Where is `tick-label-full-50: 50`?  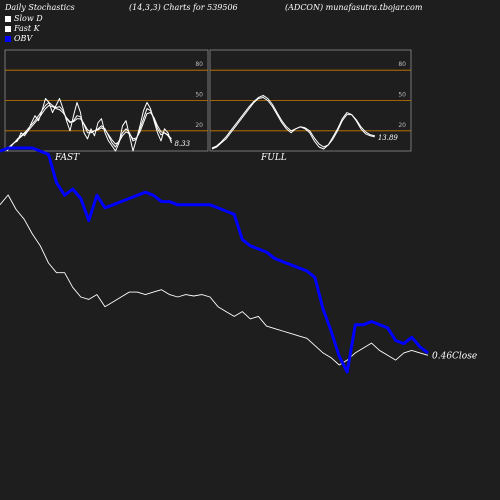
tick-label-full-50: 50 is located at coordinates (402, 95).